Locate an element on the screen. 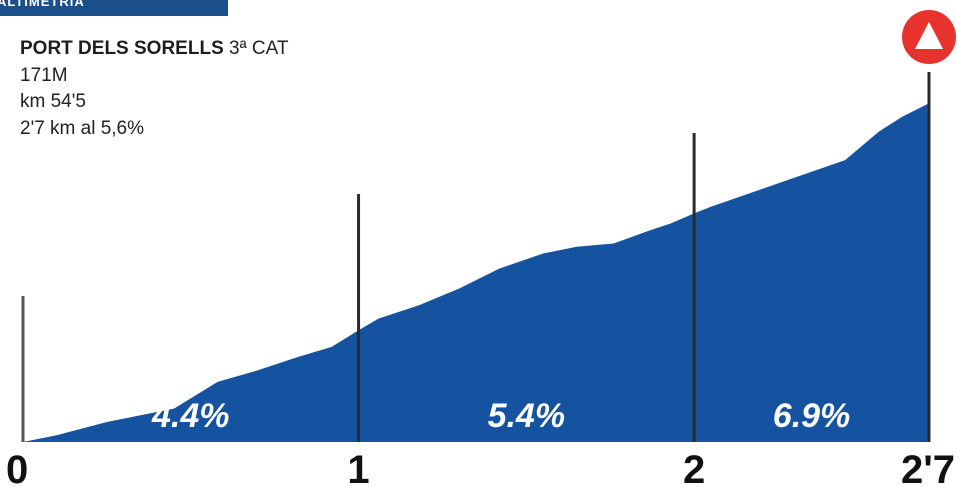 This screenshot has height=487, width=957. climb-length-gradient: 2'7 km al 5,6% is located at coordinates (82, 128).